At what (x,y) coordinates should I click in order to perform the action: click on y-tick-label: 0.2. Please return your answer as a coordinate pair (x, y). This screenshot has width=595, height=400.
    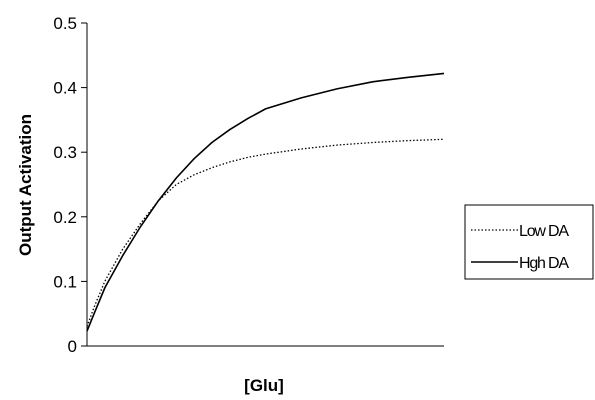
    Looking at the image, I should click on (65, 217).